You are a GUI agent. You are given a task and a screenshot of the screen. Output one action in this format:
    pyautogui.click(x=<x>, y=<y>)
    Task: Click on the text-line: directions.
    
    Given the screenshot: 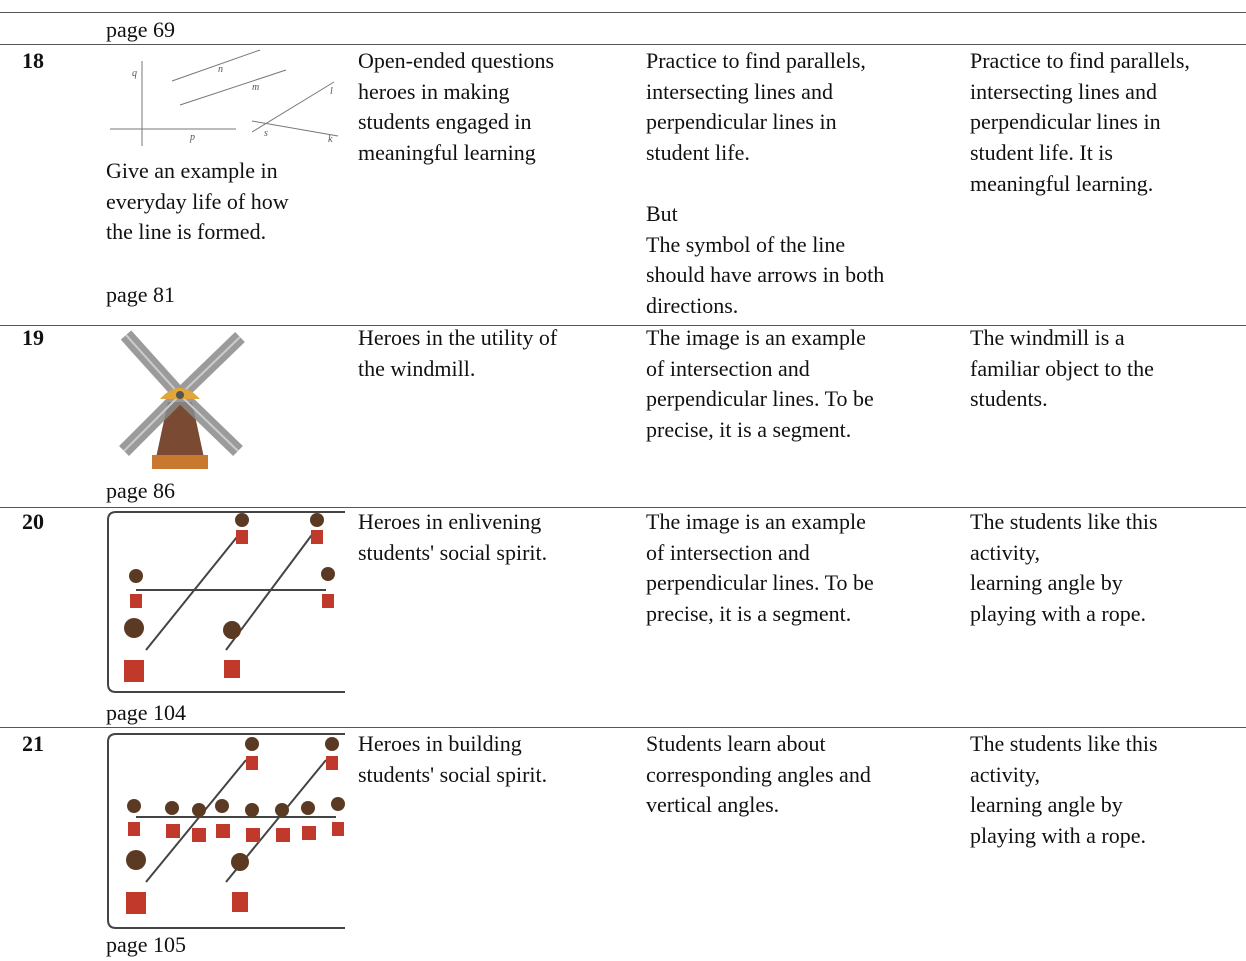 What is the action you would take?
    pyautogui.click(x=692, y=306)
    